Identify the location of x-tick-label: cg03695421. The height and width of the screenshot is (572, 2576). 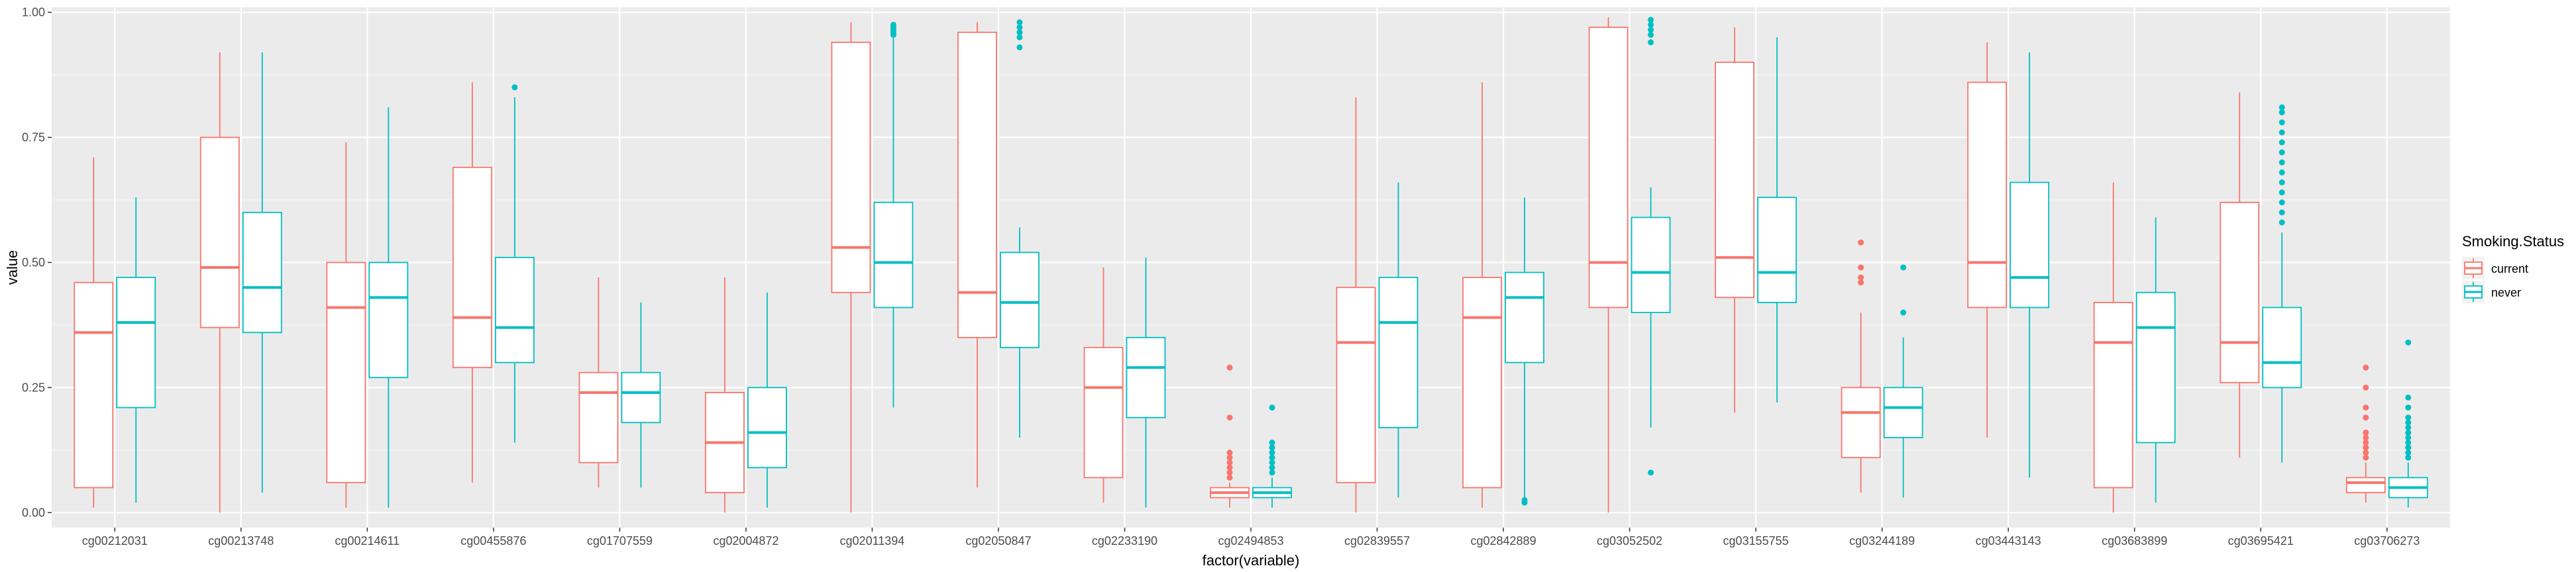
(2261, 541).